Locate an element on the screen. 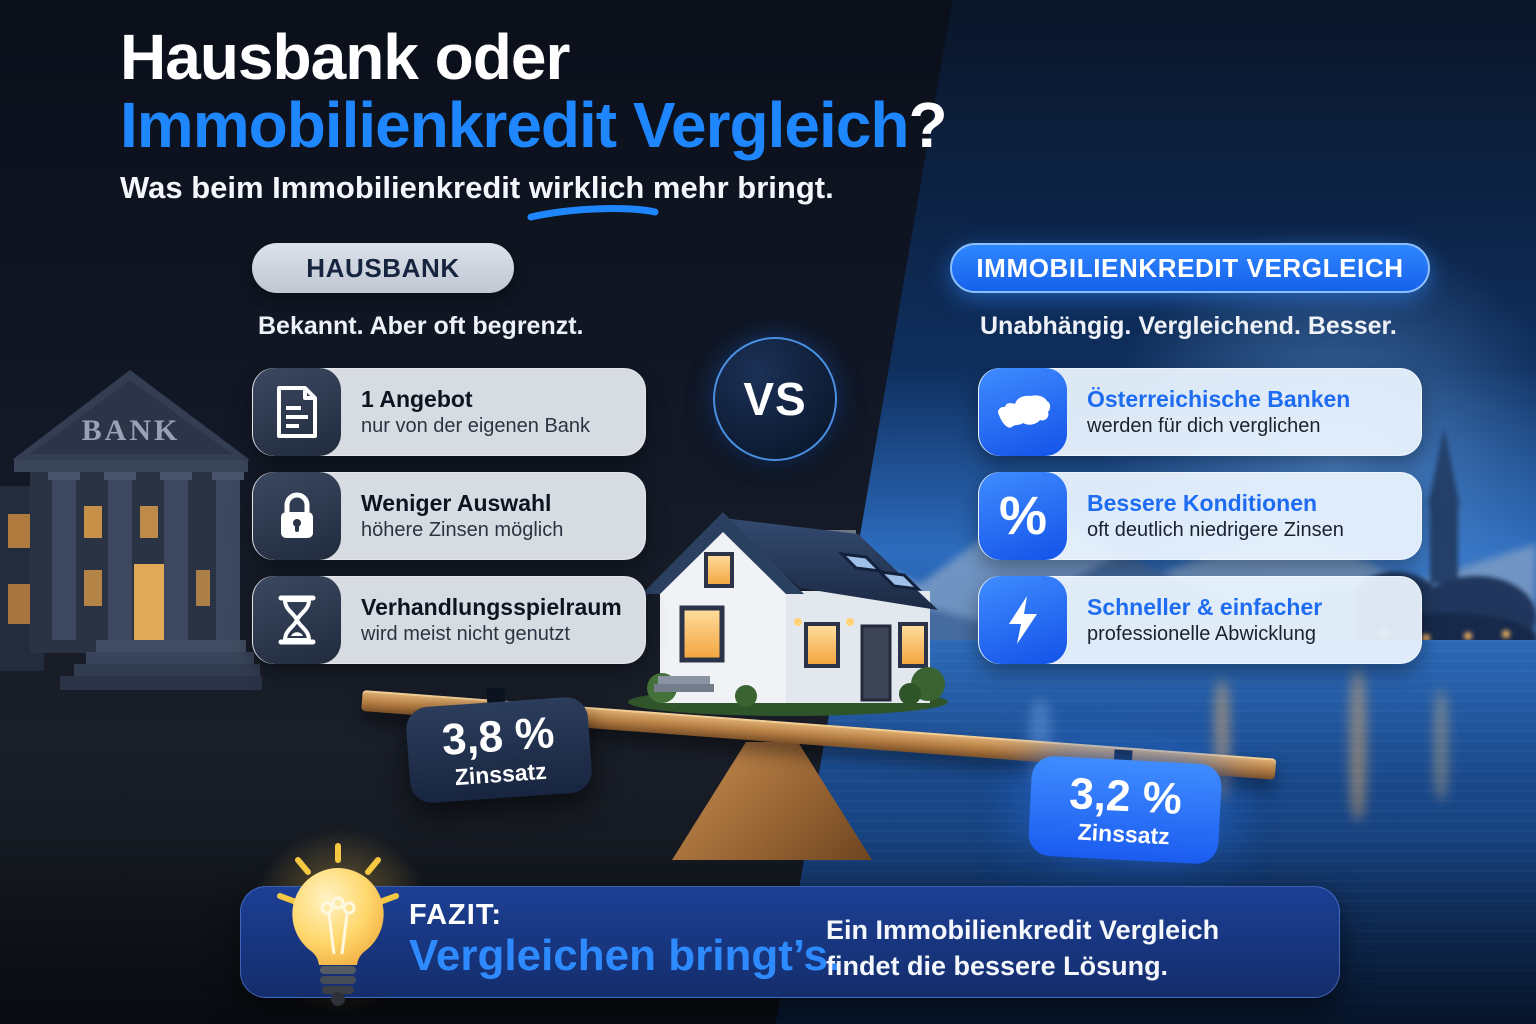 The image size is (1536, 1024). rate-value: 3,2 % is located at coordinates (1126, 797).